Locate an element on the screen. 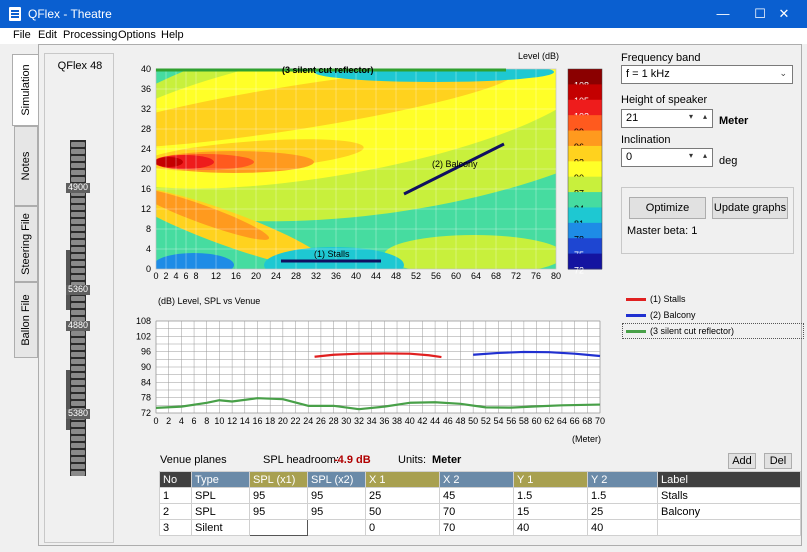  speaker-height-input: 21 ▾ ▴ is located at coordinates (667, 118).